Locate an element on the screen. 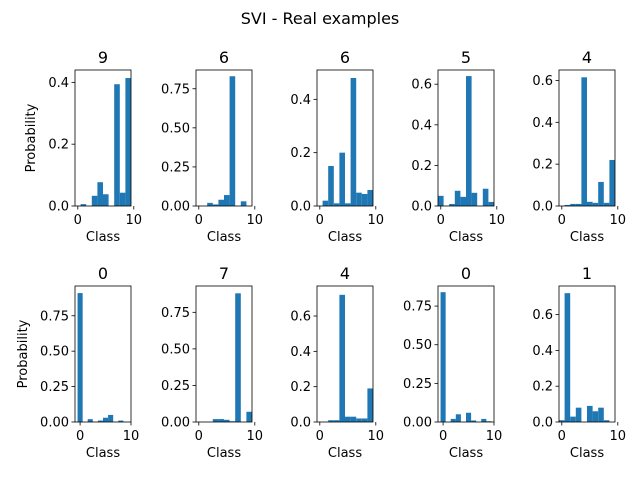 This screenshot has height=480, width=640. panel-8-ytick-label-1: 0.2 is located at coordinates (300, 387).